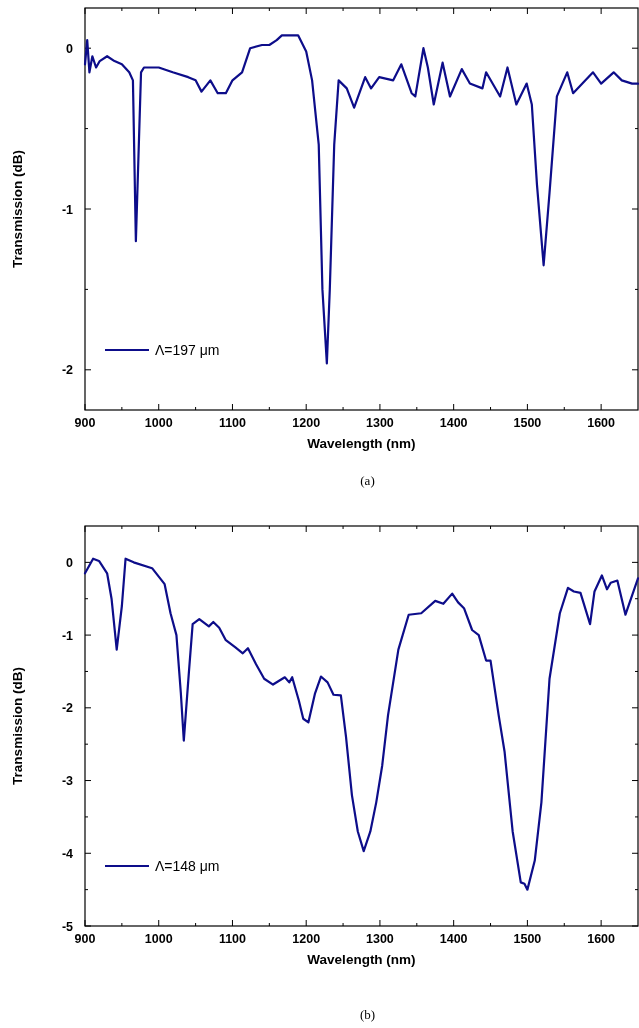  What do you see at coordinates (67, 781) in the screenshot?
I see `y-tick-label: -3` at bounding box center [67, 781].